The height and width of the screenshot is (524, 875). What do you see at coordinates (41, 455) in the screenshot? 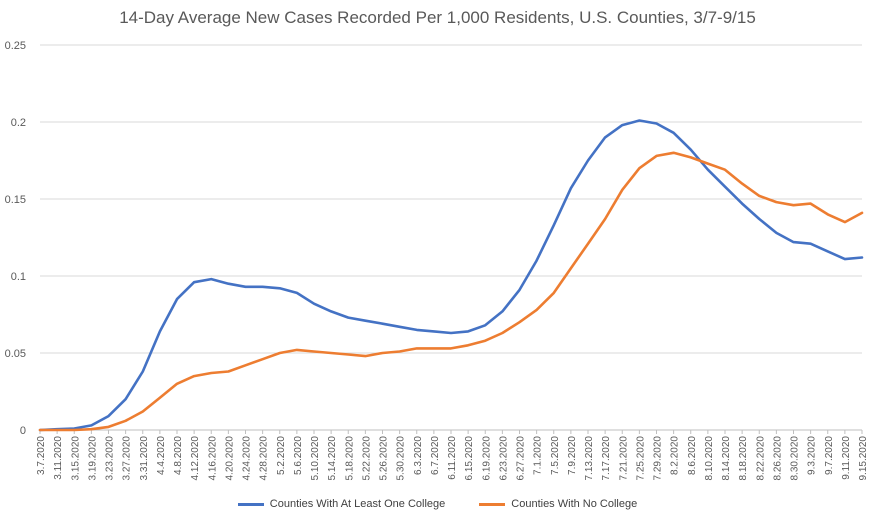
I see `x-tick-label: 3.7.2020` at bounding box center [41, 455].